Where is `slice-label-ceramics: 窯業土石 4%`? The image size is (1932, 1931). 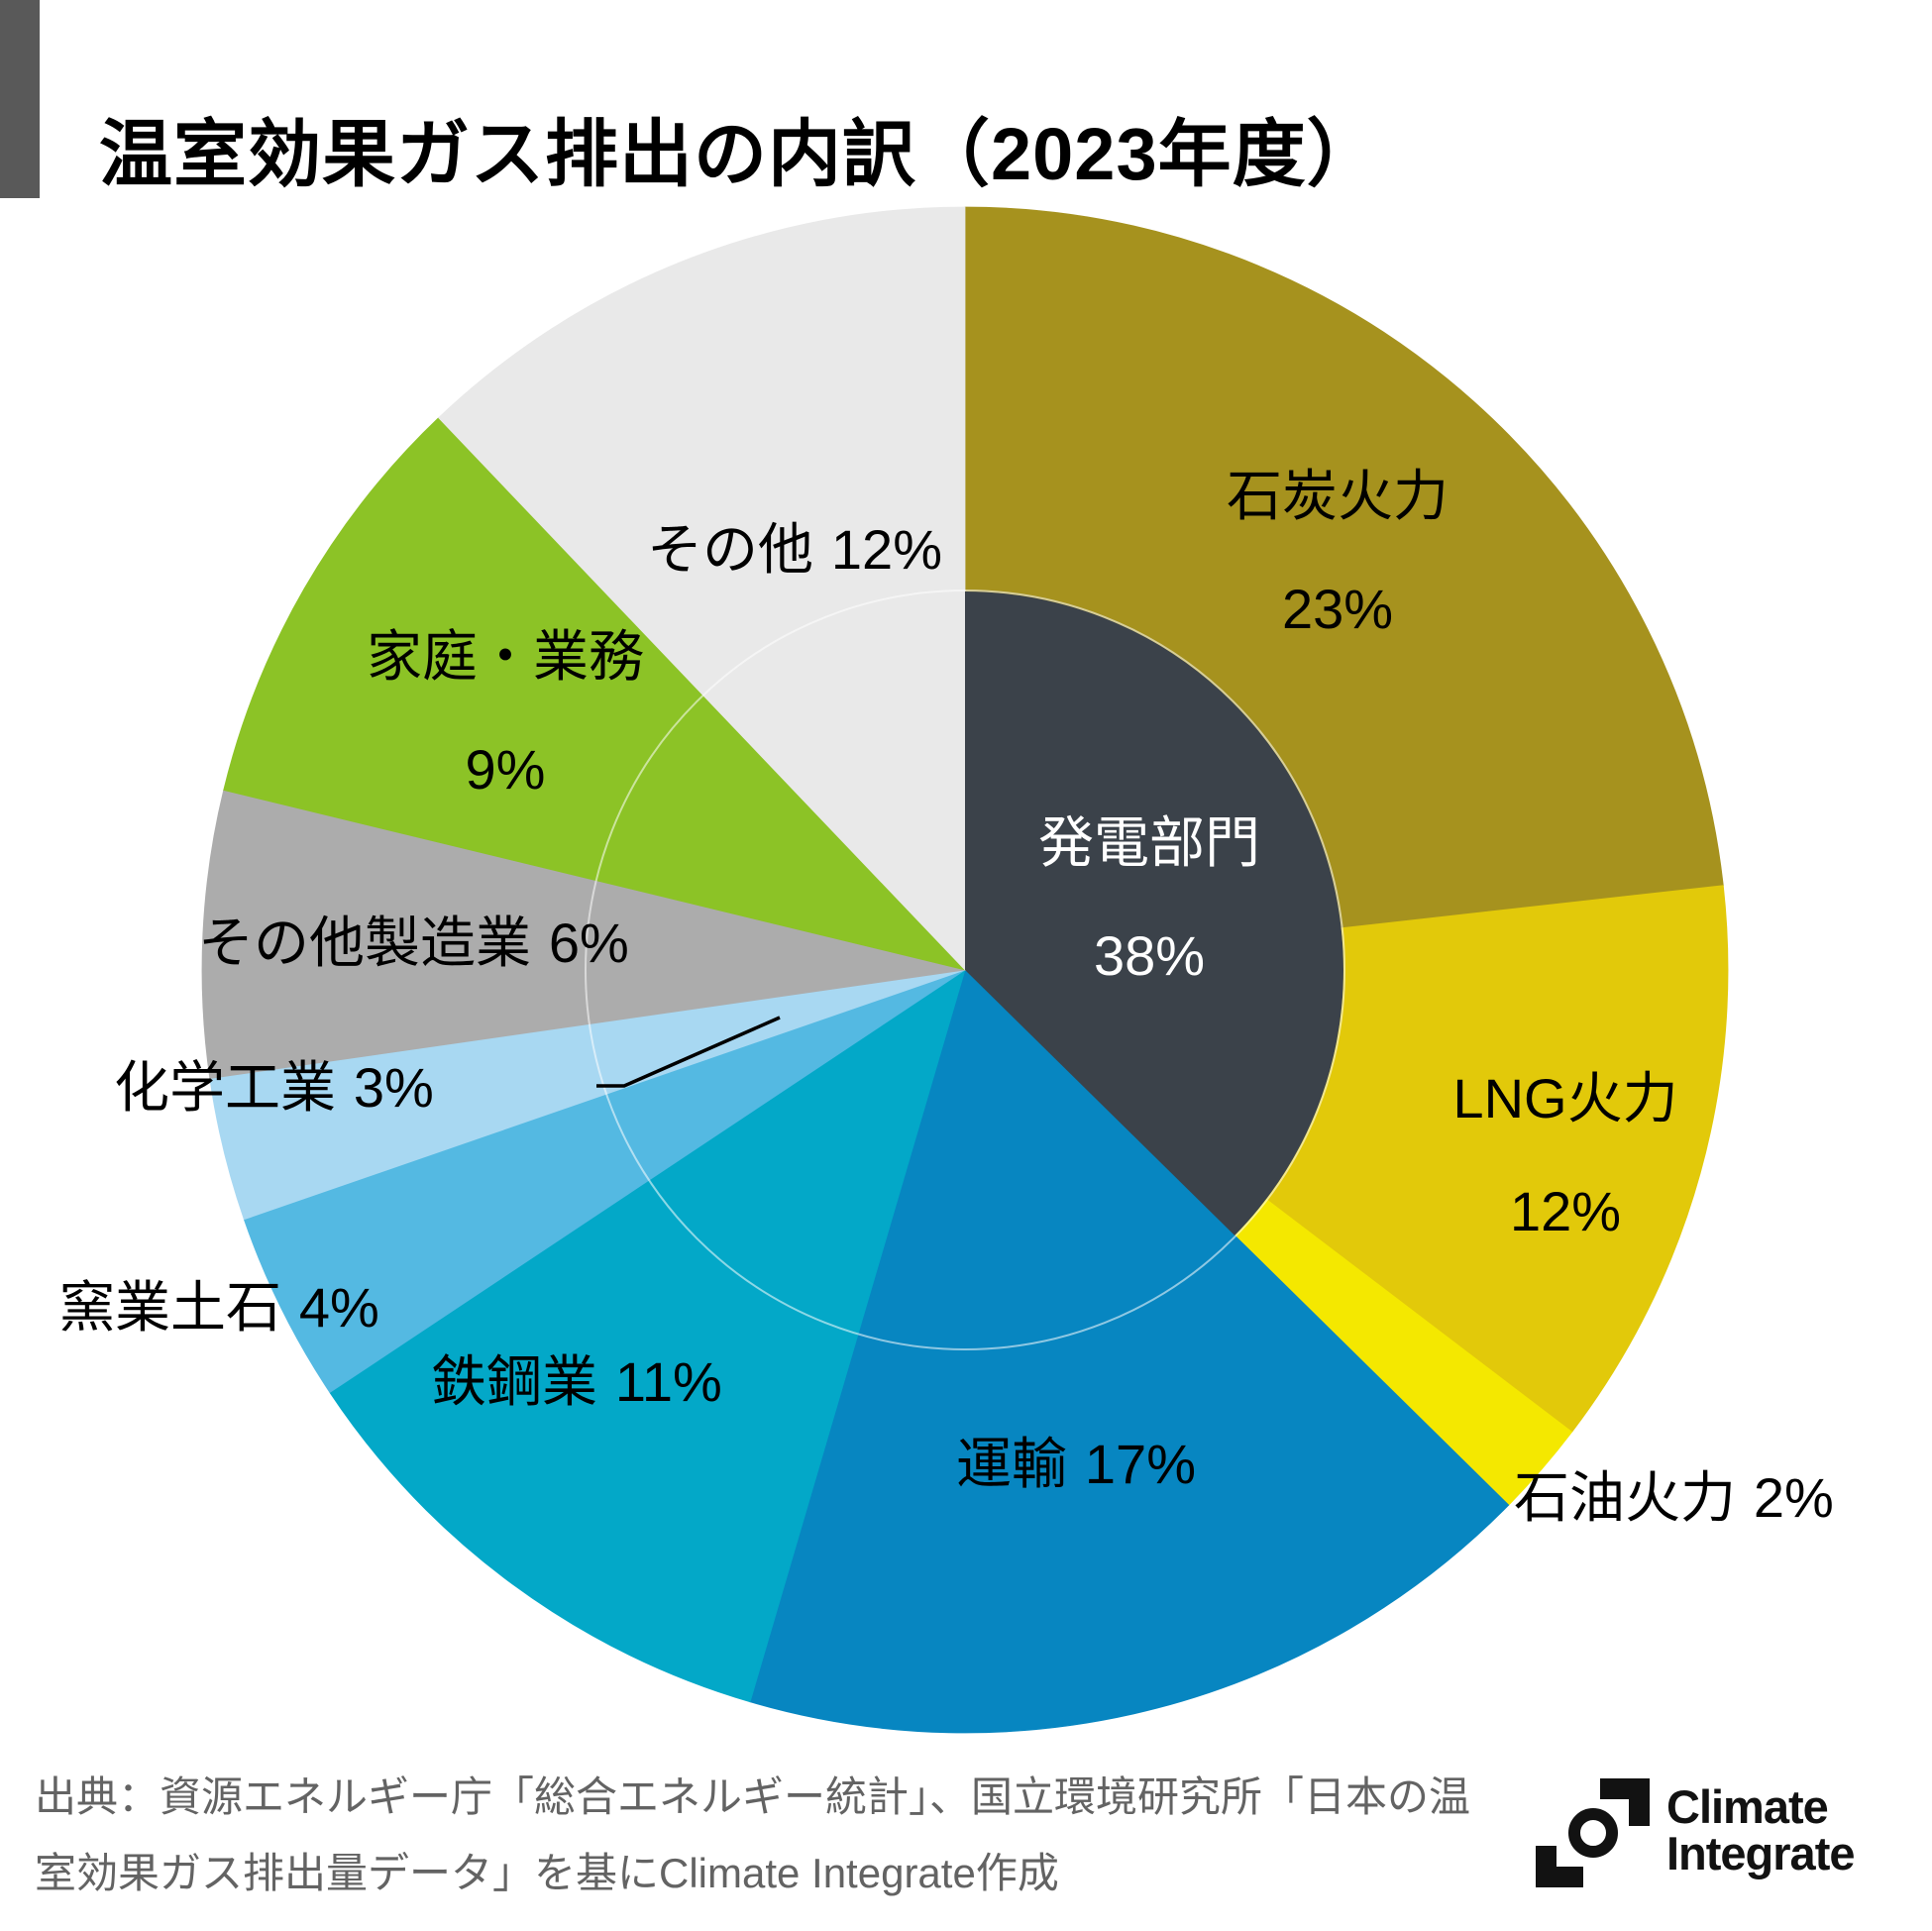 slice-label-ceramics: 窯業土石 4% is located at coordinates (219, 1308).